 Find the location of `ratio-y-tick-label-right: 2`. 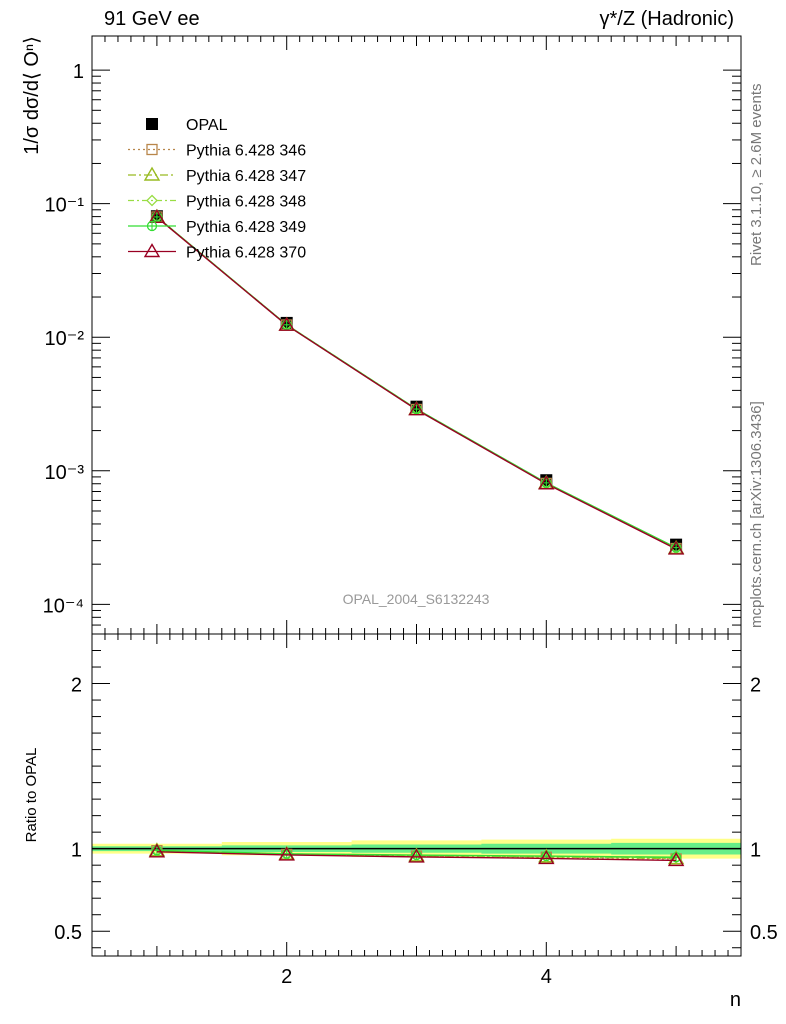

ratio-y-tick-label-right: 2 is located at coordinates (755, 686).